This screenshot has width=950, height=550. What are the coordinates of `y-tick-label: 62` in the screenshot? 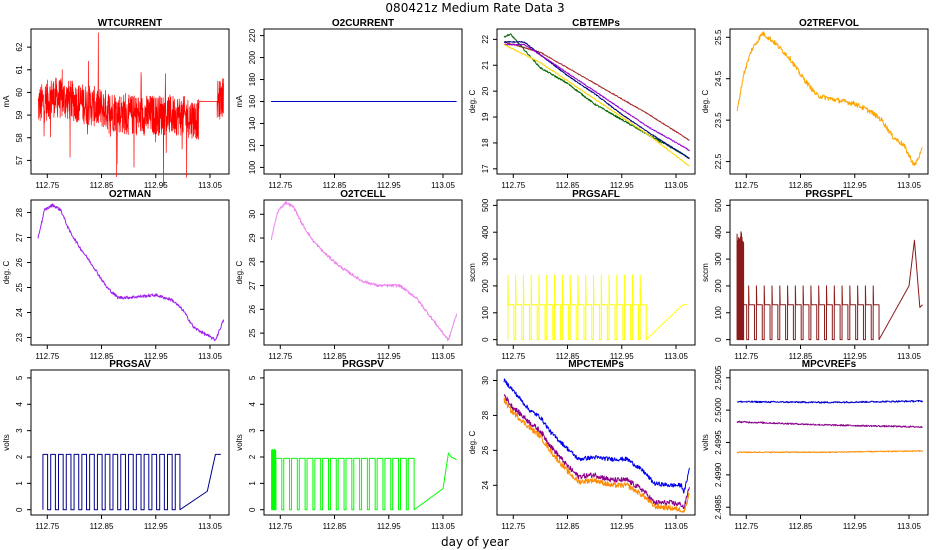 It's located at (19, 46).